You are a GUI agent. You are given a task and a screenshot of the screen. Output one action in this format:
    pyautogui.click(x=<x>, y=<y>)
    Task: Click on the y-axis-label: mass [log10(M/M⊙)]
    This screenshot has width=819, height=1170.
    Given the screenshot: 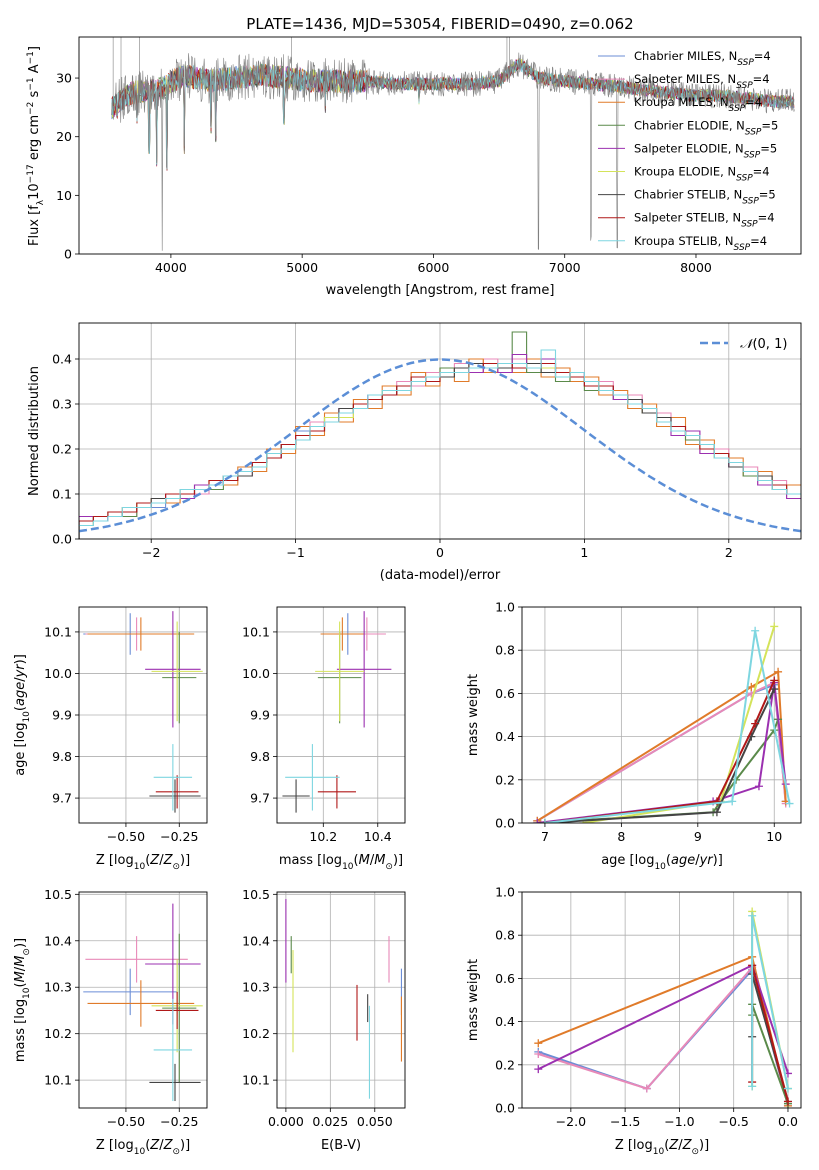 What is the action you would take?
    pyautogui.click(x=22, y=1000)
    